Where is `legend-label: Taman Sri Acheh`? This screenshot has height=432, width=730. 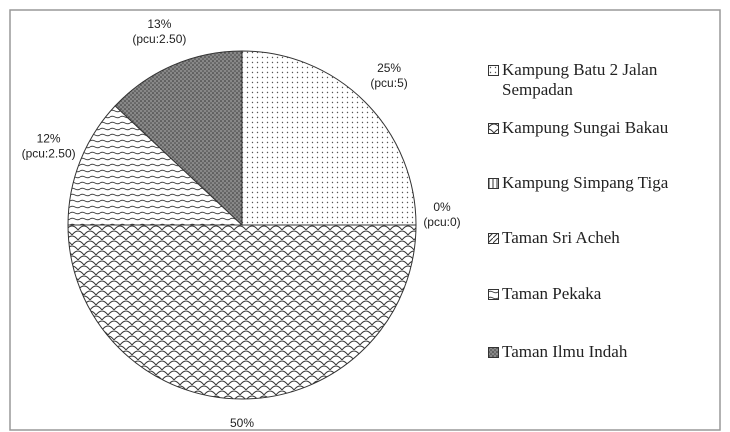
legend-label: Taman Sri Acheh is located at coordinates (561, 237).